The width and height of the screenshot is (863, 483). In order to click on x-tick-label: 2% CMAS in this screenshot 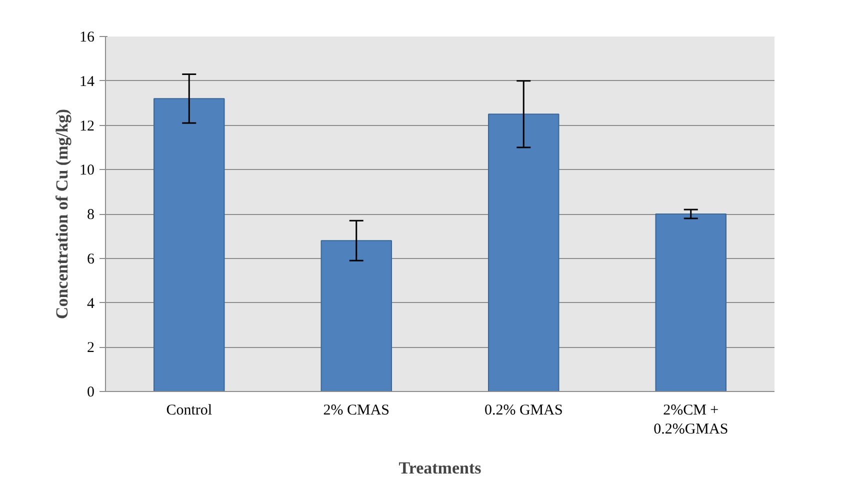, I will do `click(356, 410)`.